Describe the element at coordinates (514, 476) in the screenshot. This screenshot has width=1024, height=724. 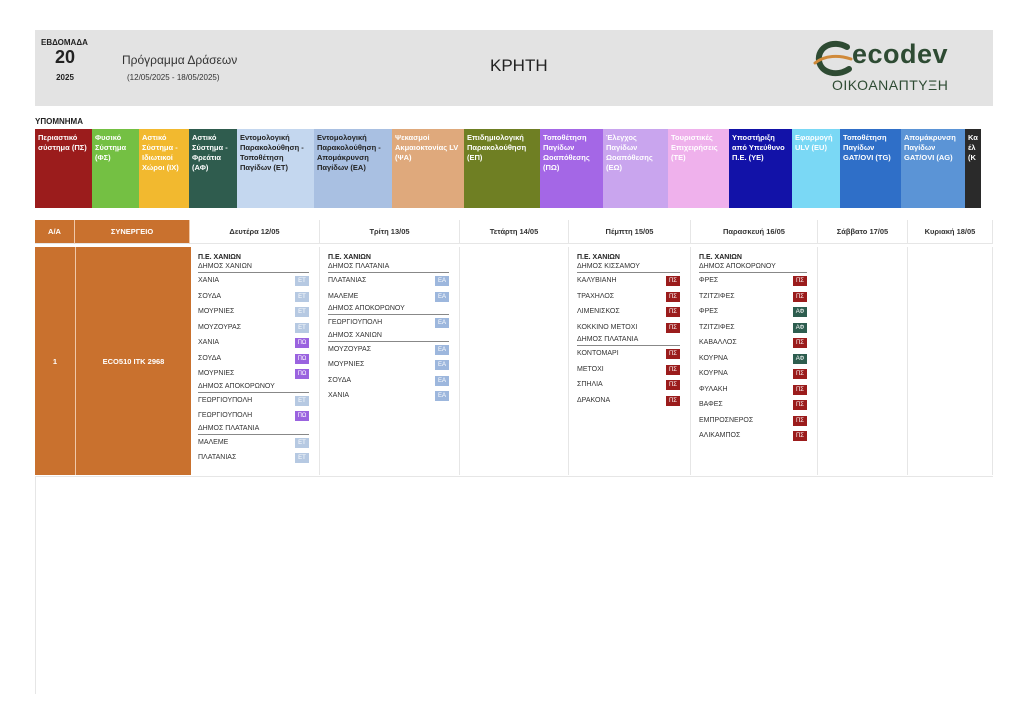
I see `grid-bottom-border` at that location.